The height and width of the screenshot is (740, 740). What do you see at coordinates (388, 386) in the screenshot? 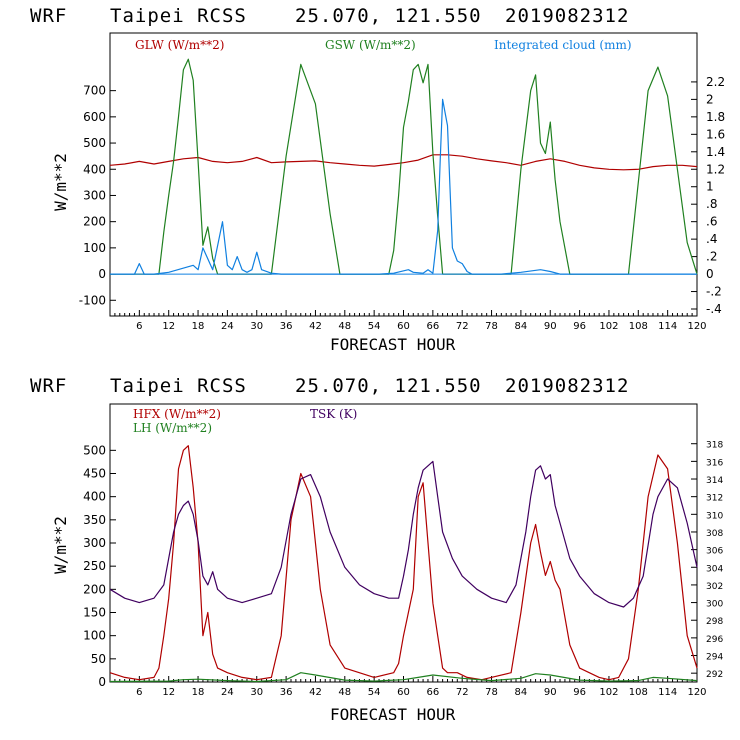
I see `chart2-title-coords: 25.070, 121.550` at bounding box center [388, 386].